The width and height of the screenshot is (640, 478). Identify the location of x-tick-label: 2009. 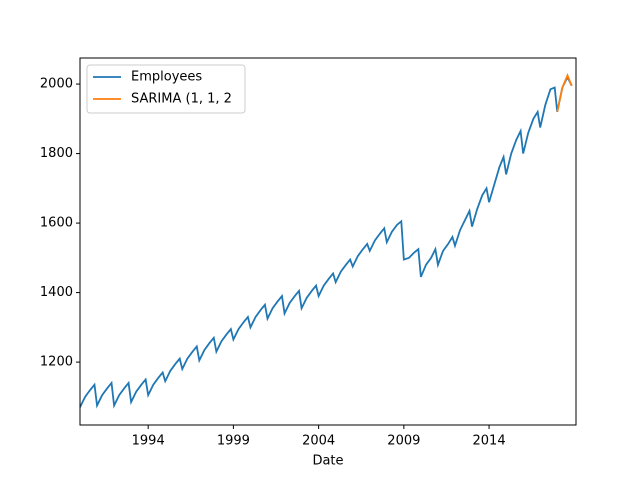
(403, 441).